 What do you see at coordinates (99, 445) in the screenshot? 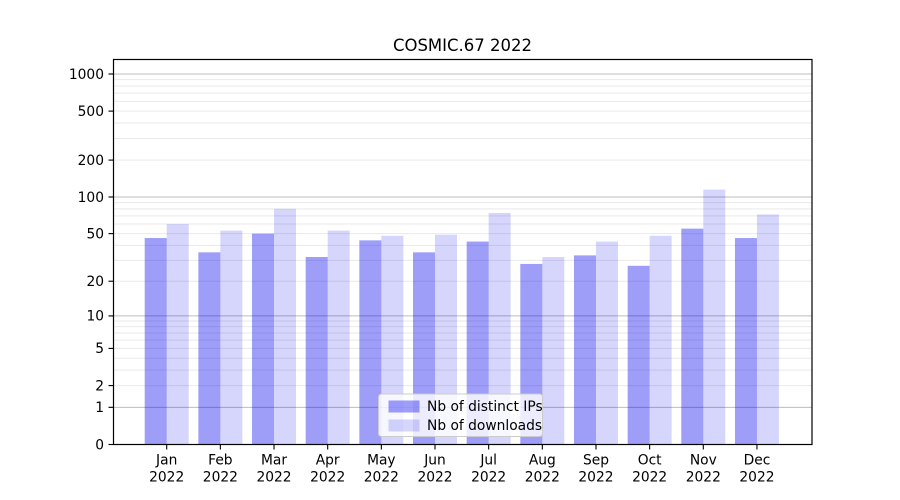
I see `y-tick-label: 0` at bounding box center [99, 445].